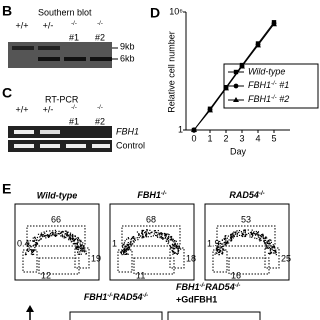 This screenshot has height=320, width=320. What do you see at coordinates (151, 195) in the screenshot?
I see `plot-title: FBH1-/-` at bounding box center [151, 195].